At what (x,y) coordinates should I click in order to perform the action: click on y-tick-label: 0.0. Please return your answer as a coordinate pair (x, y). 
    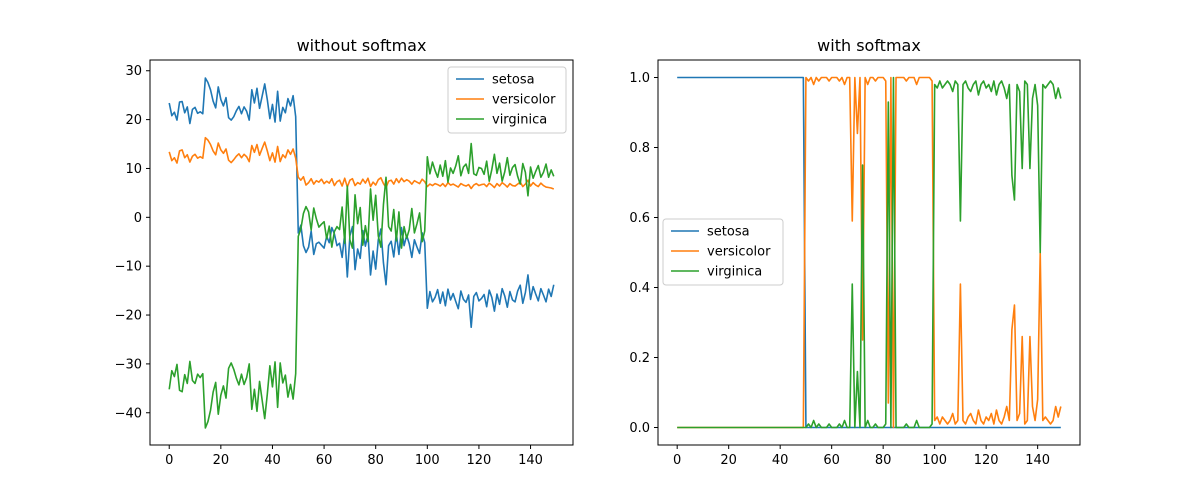
    Looking at the image, I should click on (639, 428).